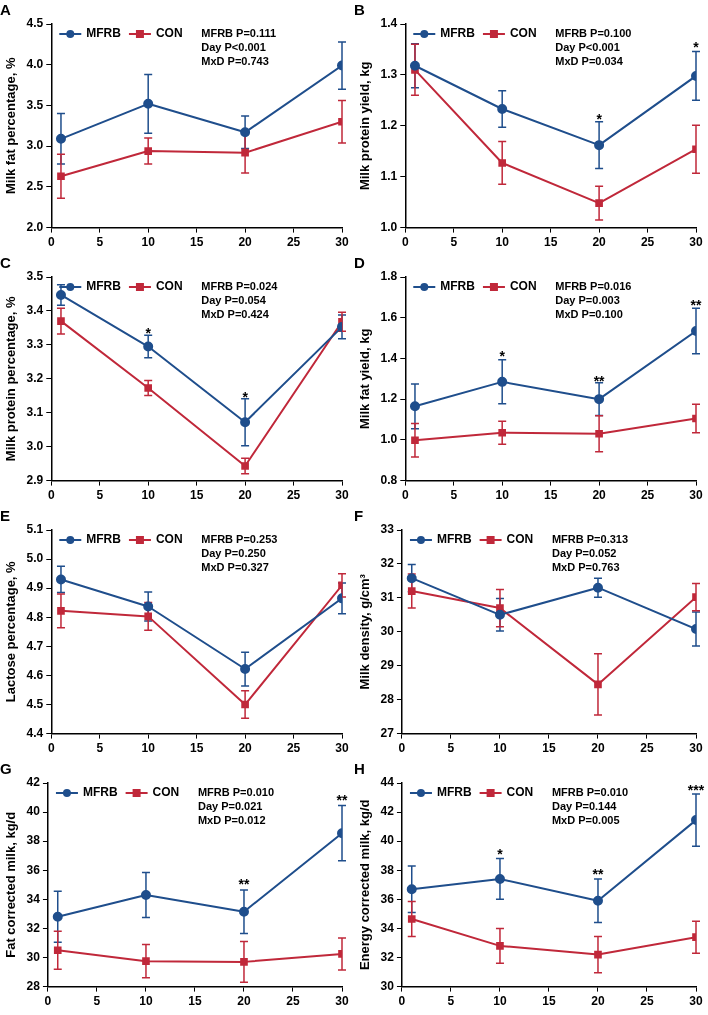 The width and height of the screenshot is (708, 1015). I want to click on chart-title: B, so click(359, 10).